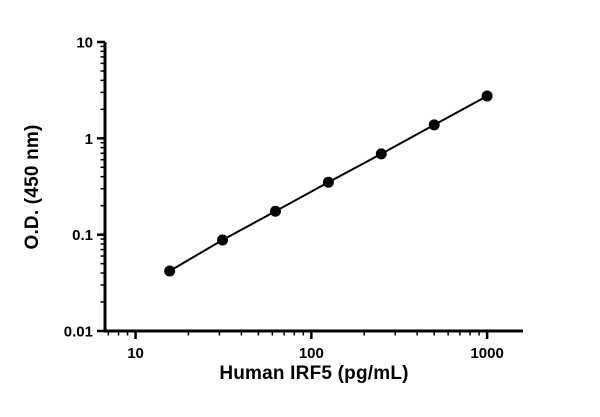 The image size is (600, 417). I want to click on x-tick-label: 10, so click(135, 353).